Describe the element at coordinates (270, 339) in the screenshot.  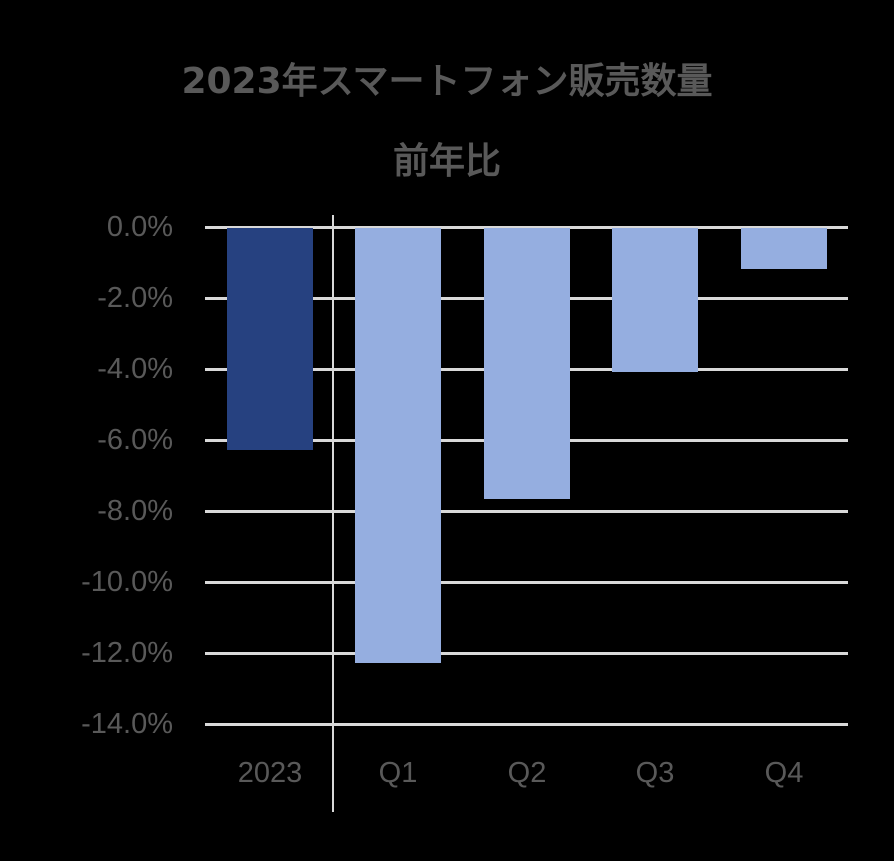
I see `bar-2023` at that location.